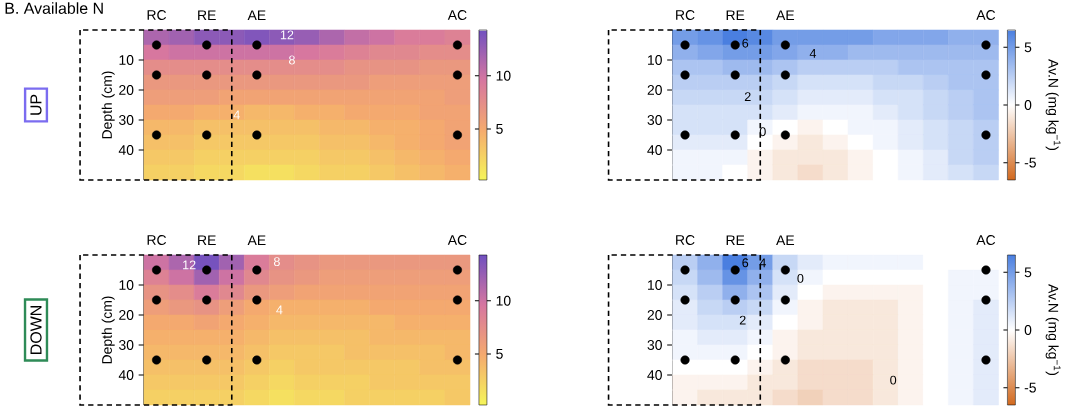  I want to click on chart-title: B. Available N, so click(54, 8).